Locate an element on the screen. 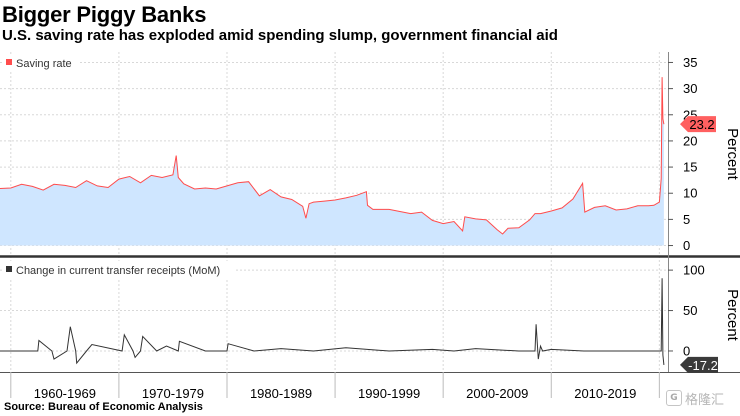 This screenshot has width=740, height=416. bottom-legend-box is located at coordinates (119, 270).